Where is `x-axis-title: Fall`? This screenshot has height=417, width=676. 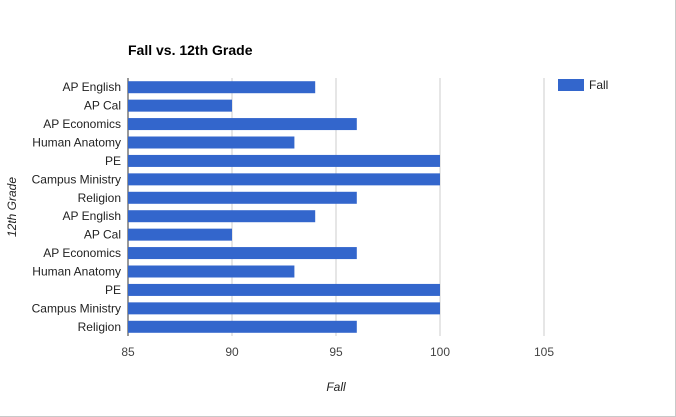 x-axis-title: Fall is located at coordinates (336, 387).